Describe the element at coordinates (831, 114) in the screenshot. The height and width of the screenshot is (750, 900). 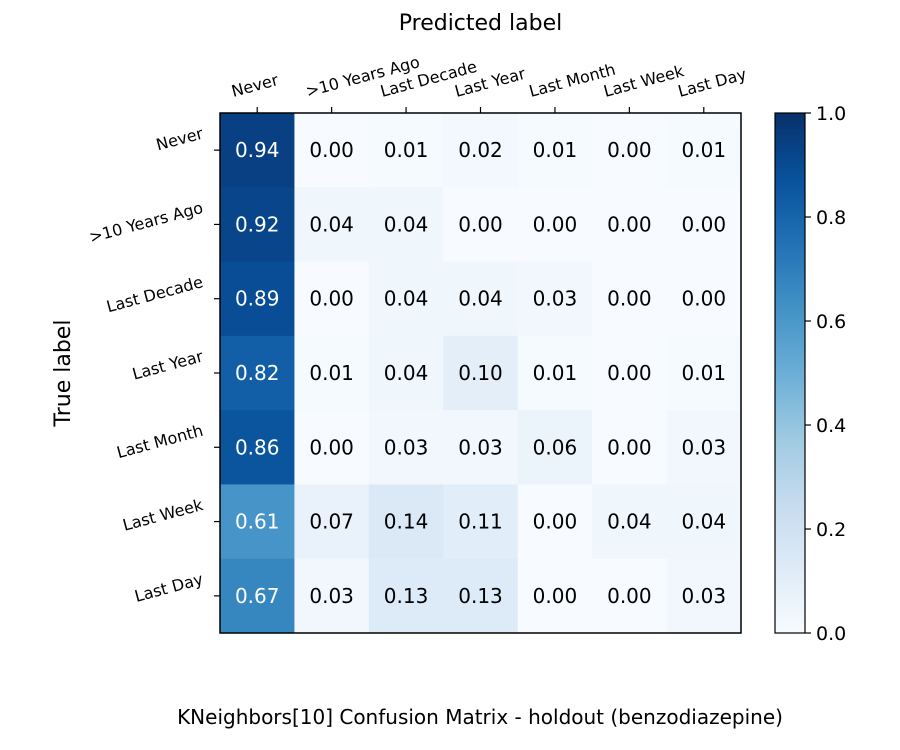
I see `colorbar-tick-label: 1.0` at that location.